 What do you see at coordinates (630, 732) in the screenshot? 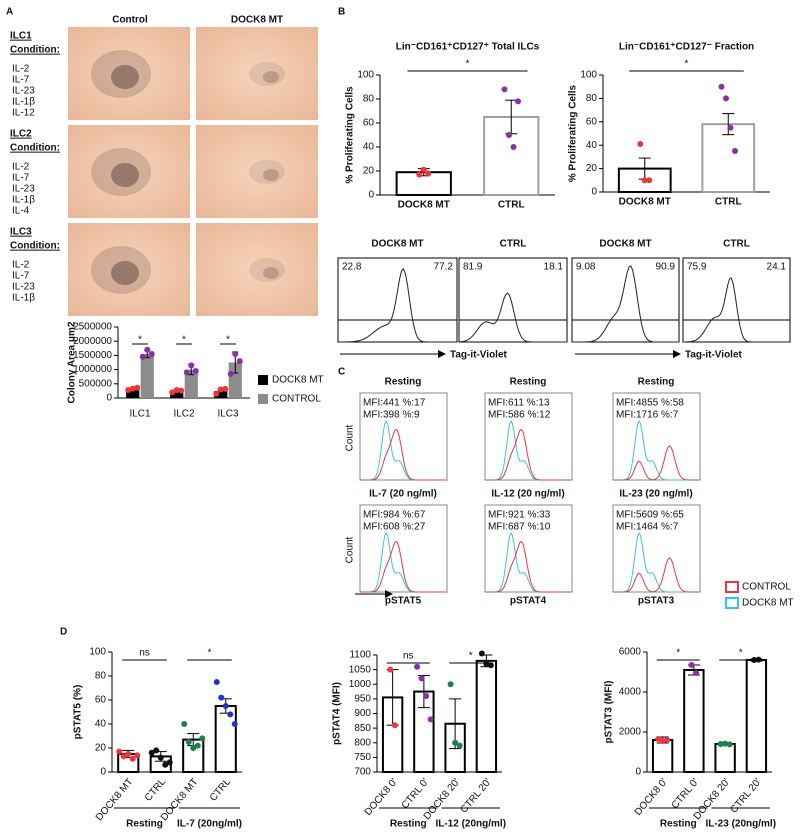
I see `y-tick-label: 2000` at bounding box center [630, 732].